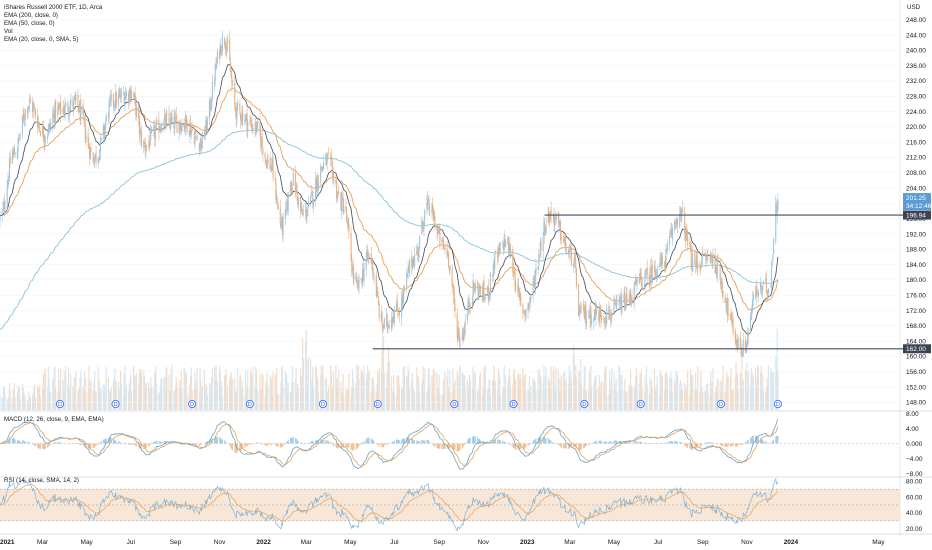 The width and height of the screenshot is (932, 550). Describe the element at coordinates (54, 419) in the screenshot. I see `macd-label: MACD (12, 26, close, 9, EMA, EMA)` at that location.